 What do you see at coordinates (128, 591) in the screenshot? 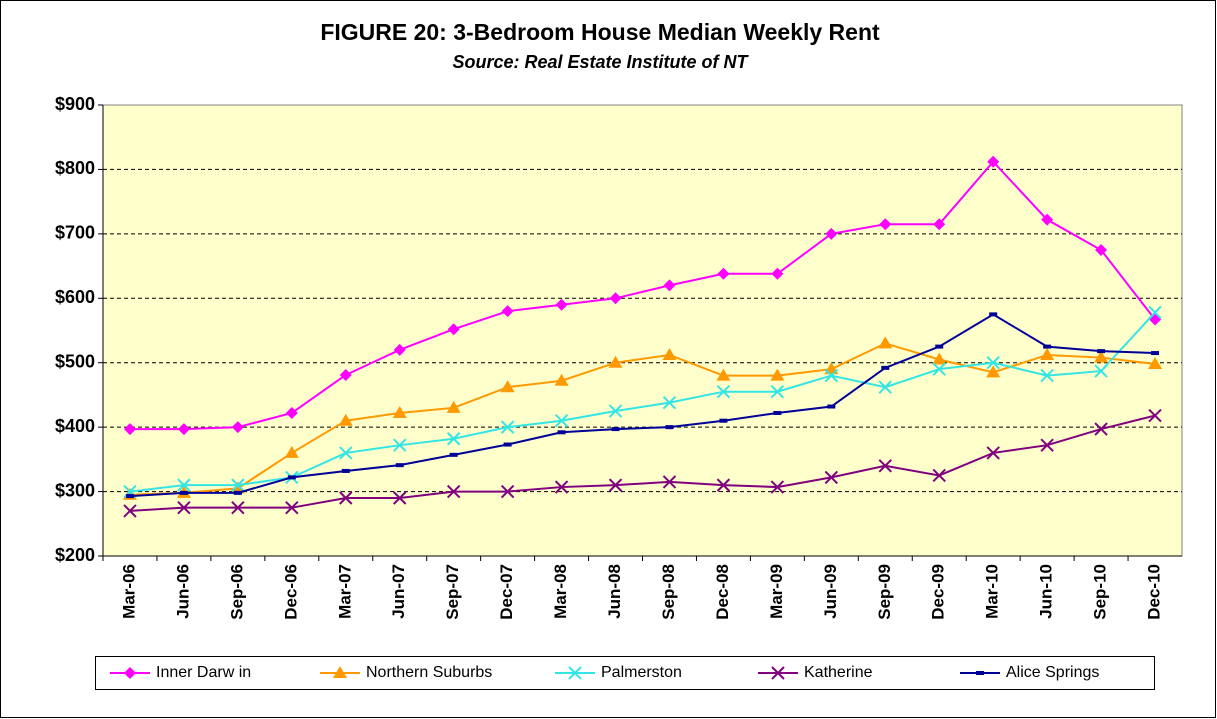
I see `x-tick-label: Mar-06` at bounding box center [128, 591].